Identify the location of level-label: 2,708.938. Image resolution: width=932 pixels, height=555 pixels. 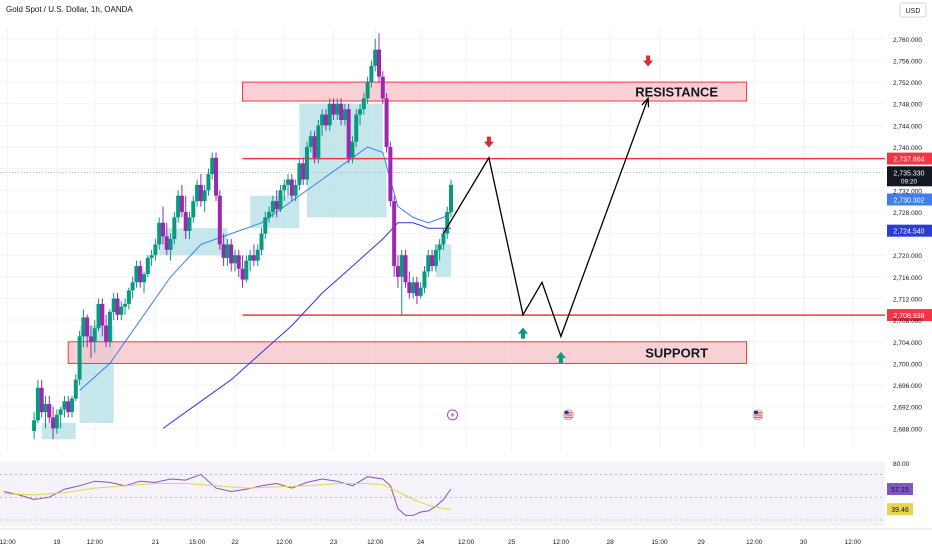
(908, 316).